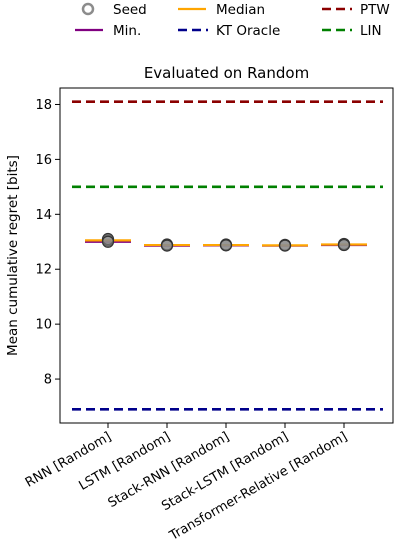  Describe the element at coordinates (371, 31) in the screenshot. I see `legend-label-lin: LIN` at that location.